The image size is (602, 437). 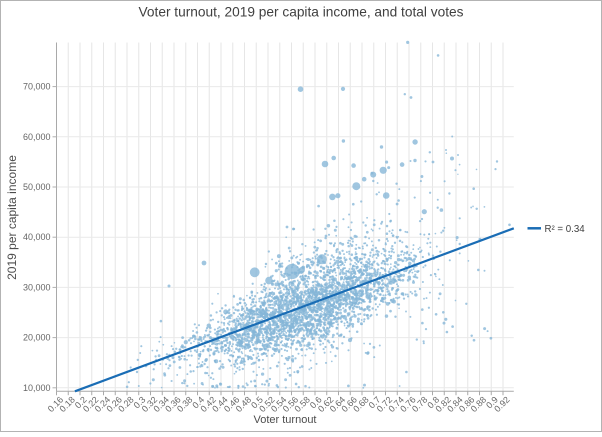 What do you see at coordinates (565, 229) in the screenshot?
I see `svg-text: R² = 0.34` at bounding box center [565, 229].